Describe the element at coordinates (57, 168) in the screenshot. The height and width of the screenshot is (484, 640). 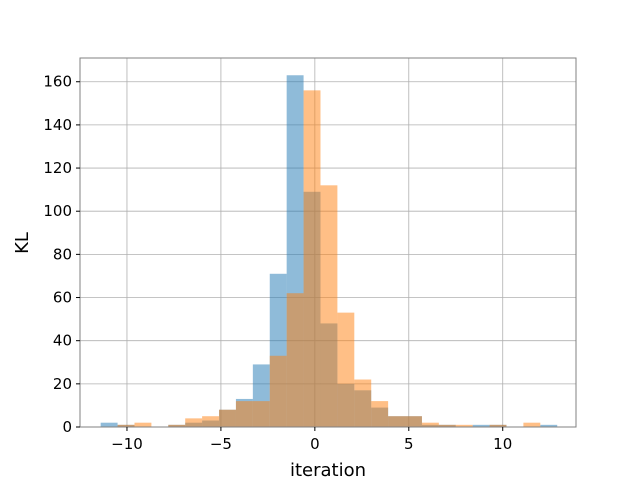
I see `y-tick-label: 120` at that location.